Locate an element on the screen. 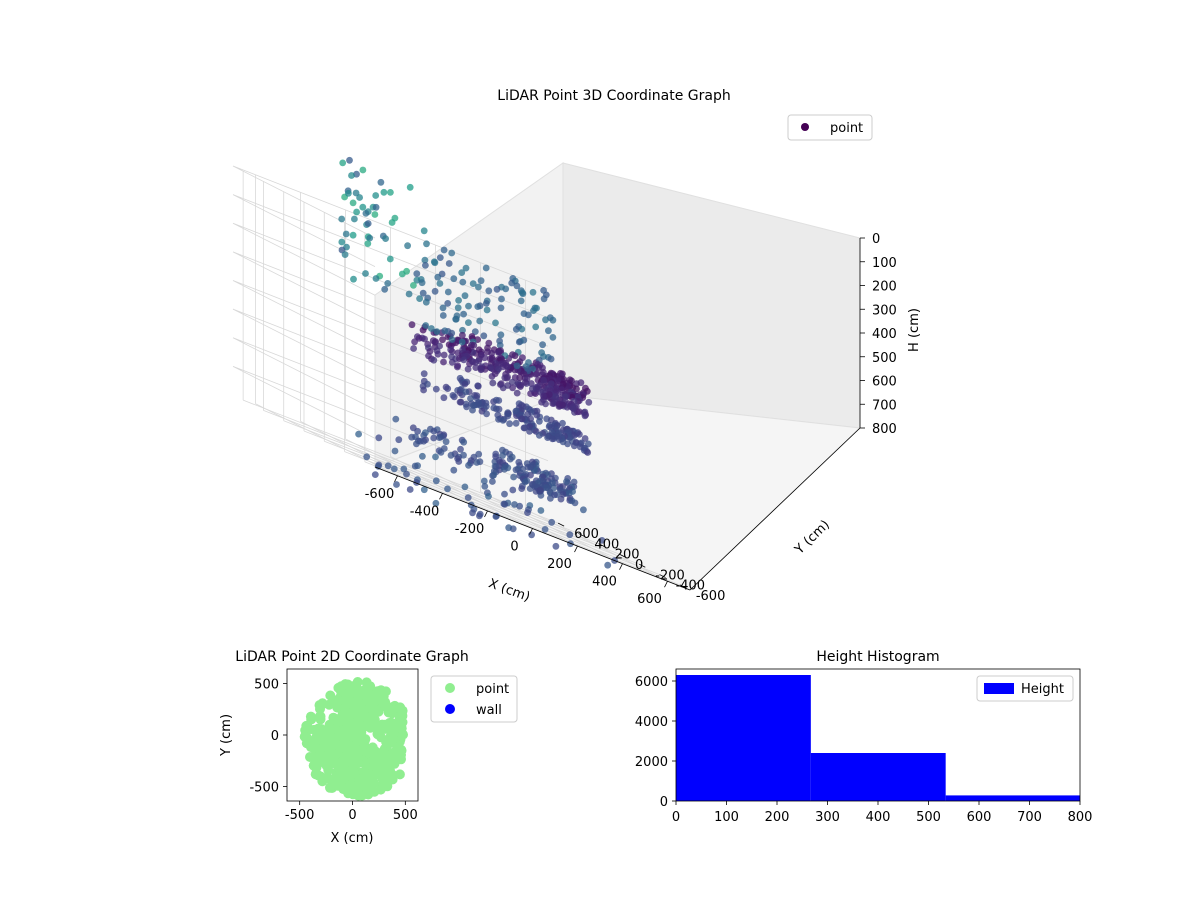 The height and width of the screenshot is (900, 1200). x-axis-label-3d: X (cm) is located at coordinates (509, 590).